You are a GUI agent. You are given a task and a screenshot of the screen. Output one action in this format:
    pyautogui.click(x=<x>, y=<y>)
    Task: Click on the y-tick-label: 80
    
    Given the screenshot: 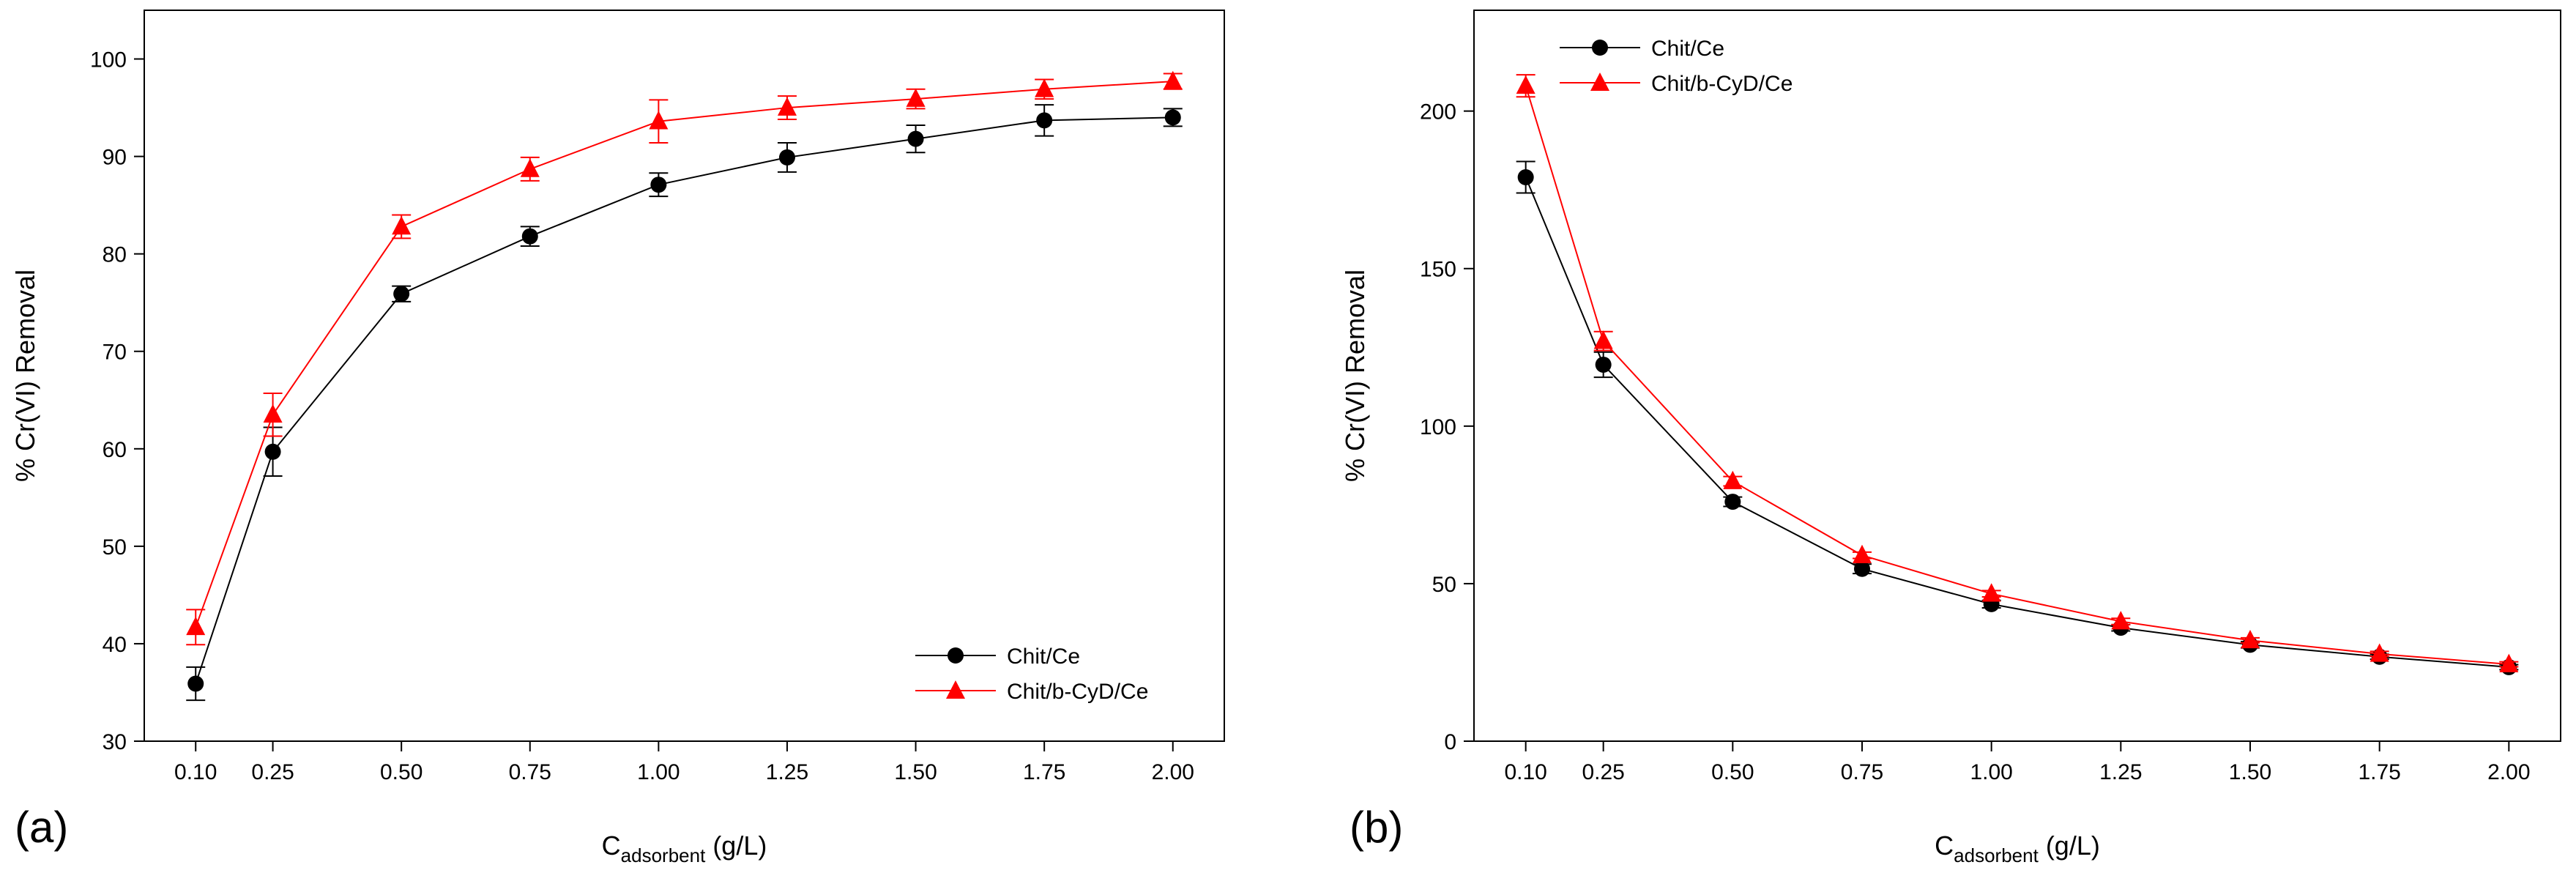 What is the action you would take?
    pyautogui.click(x=115, y=255)
    